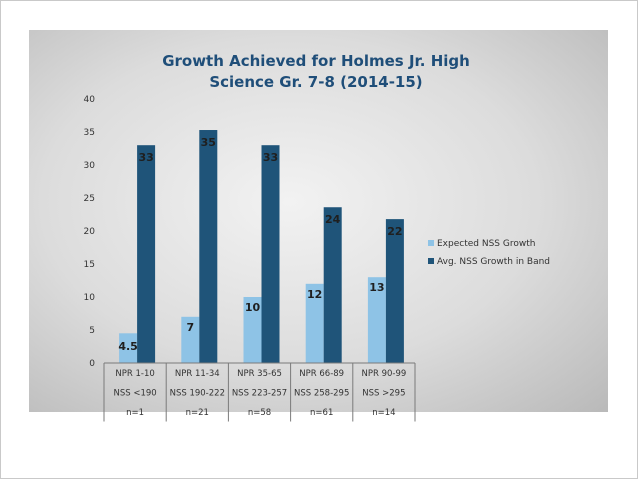 This screenshot has height=479, width=638. What do you see at coordinates (197, 374) in the screenshot?
I see `category-label: NPR 11-34` at bounding box center [197, 374].